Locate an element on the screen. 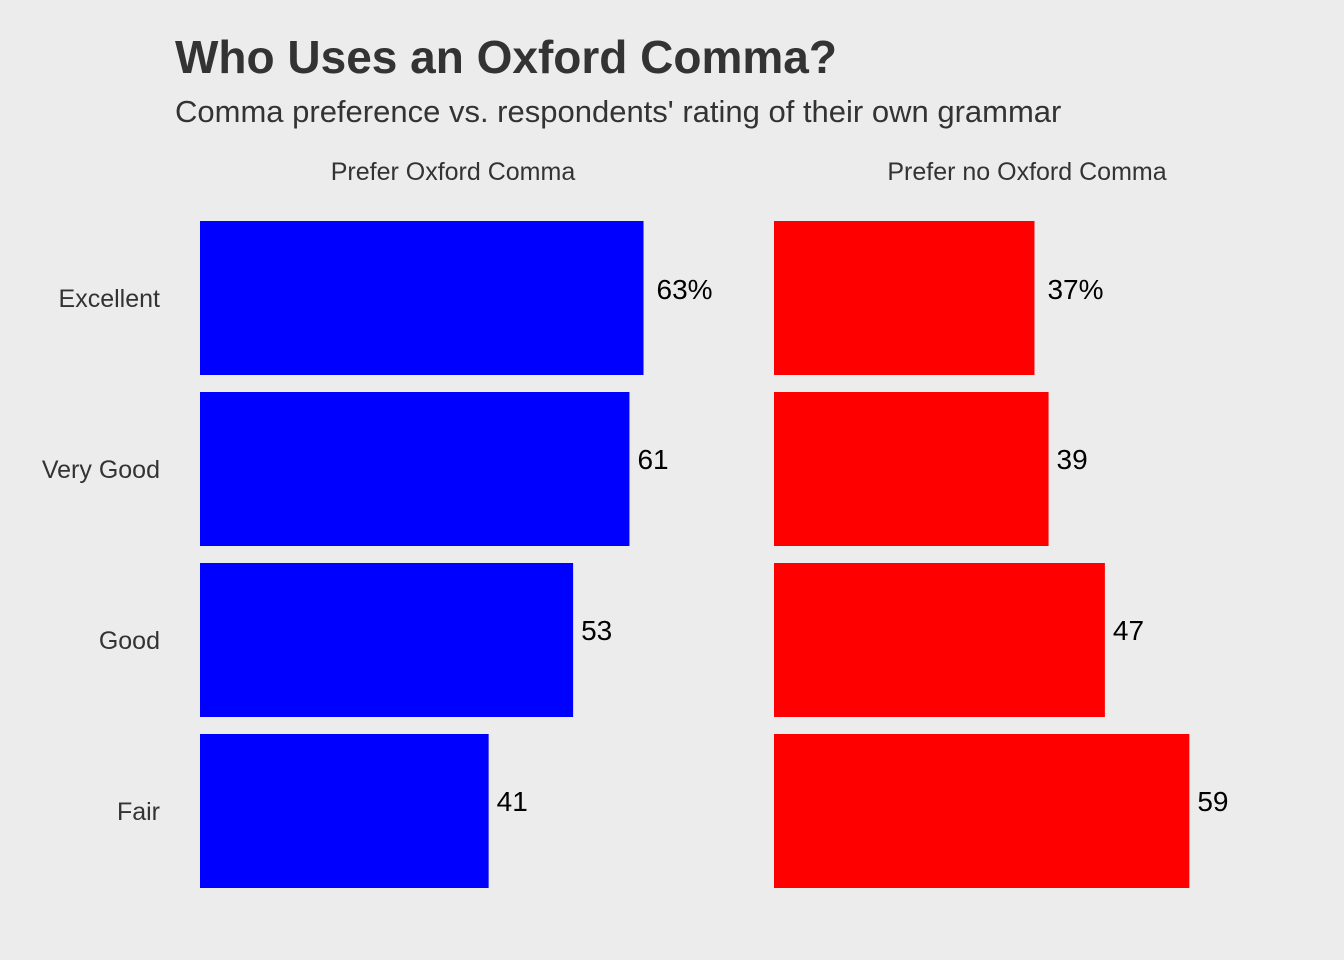 Image resolution: width=1344 pixels, height=960 pixels. data-label: 47 is located at coordinates (1128, 630).